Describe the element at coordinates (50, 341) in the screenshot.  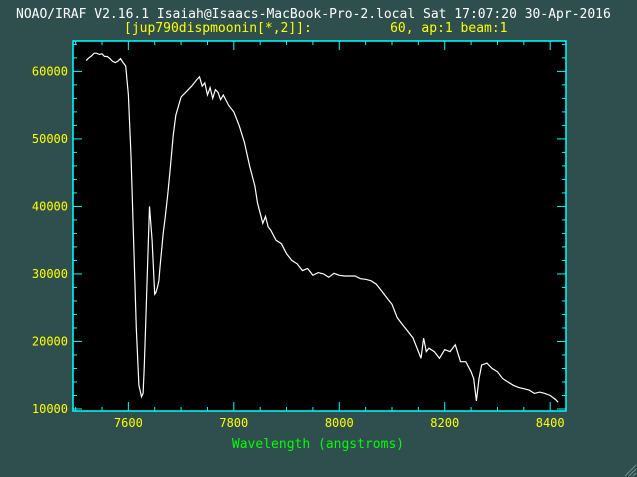
I see `y-tick-label: 20000` at that location.